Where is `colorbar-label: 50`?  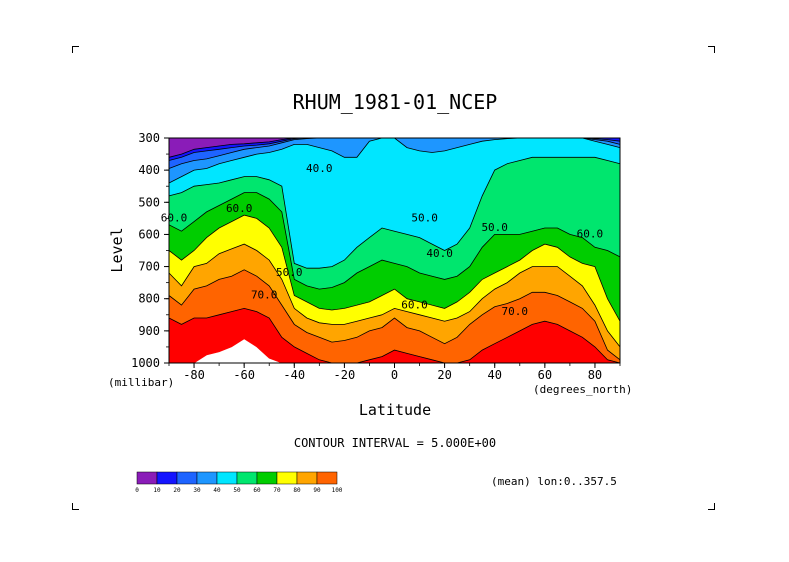 colorbar-label: 50 is located at coordinates (237, 490).